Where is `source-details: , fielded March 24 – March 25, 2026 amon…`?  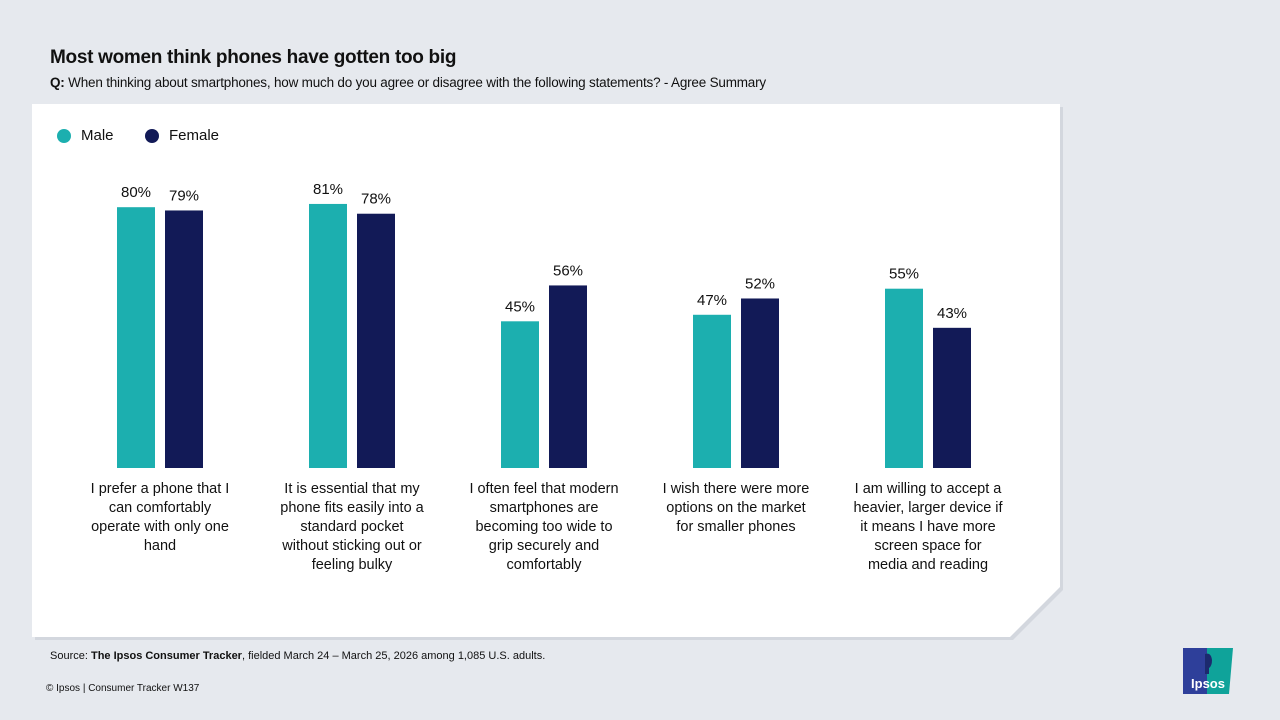
source-details: , fielded March 24 – March 25, 2026 amon… is located at coordinates (393, 656).